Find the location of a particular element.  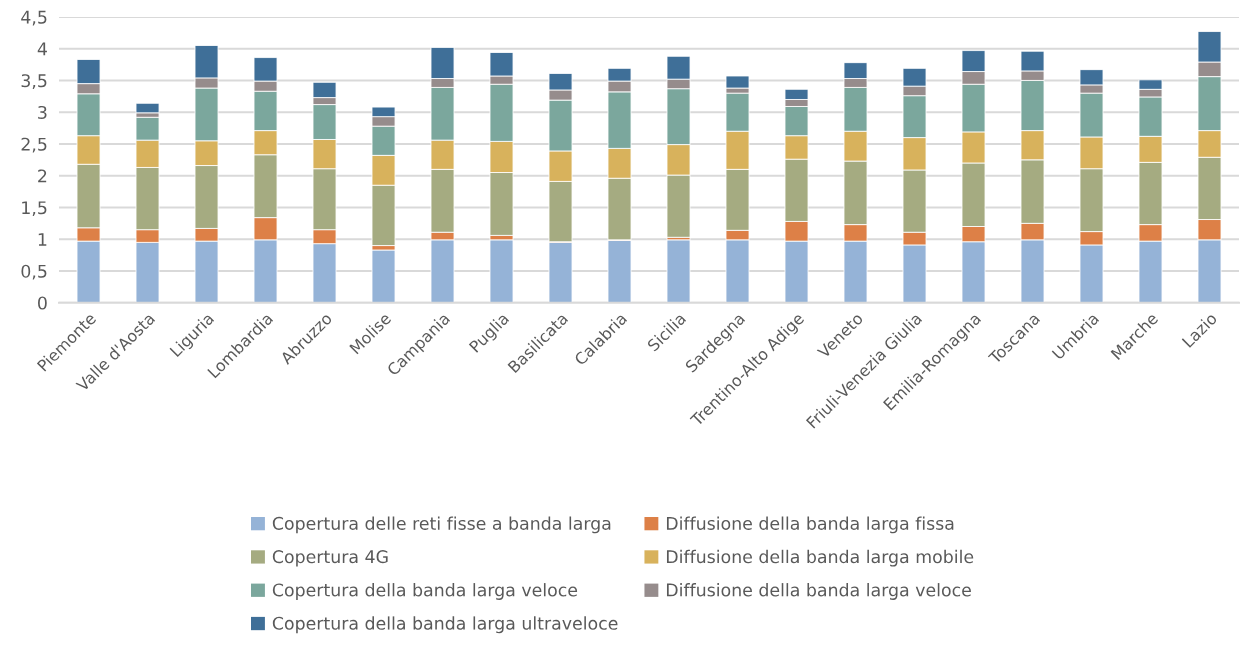

y-tick-label: 4 is located at coordinates (42, 49).